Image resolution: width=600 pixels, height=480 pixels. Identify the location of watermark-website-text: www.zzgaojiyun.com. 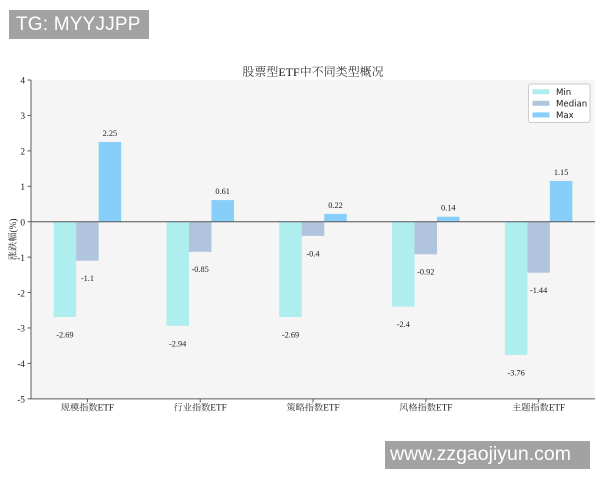
(480, 454).